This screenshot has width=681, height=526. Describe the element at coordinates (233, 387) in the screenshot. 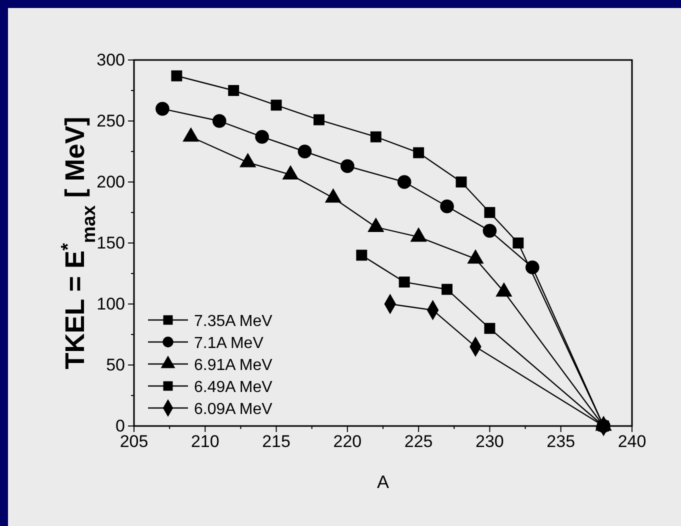

I see `legend-label: 6.49A MeV` at that location.